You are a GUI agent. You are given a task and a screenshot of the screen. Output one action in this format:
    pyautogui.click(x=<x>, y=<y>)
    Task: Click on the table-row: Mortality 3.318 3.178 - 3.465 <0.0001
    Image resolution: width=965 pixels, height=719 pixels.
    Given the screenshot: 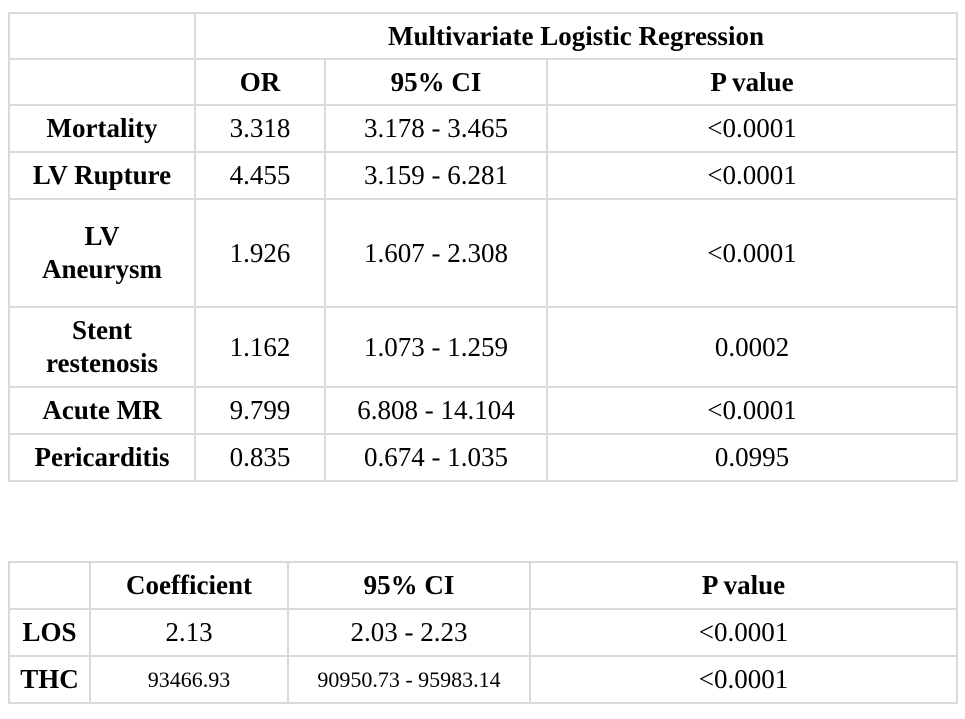 What is the action you would take?
    pyautogui.click(x=483, y=128)
    